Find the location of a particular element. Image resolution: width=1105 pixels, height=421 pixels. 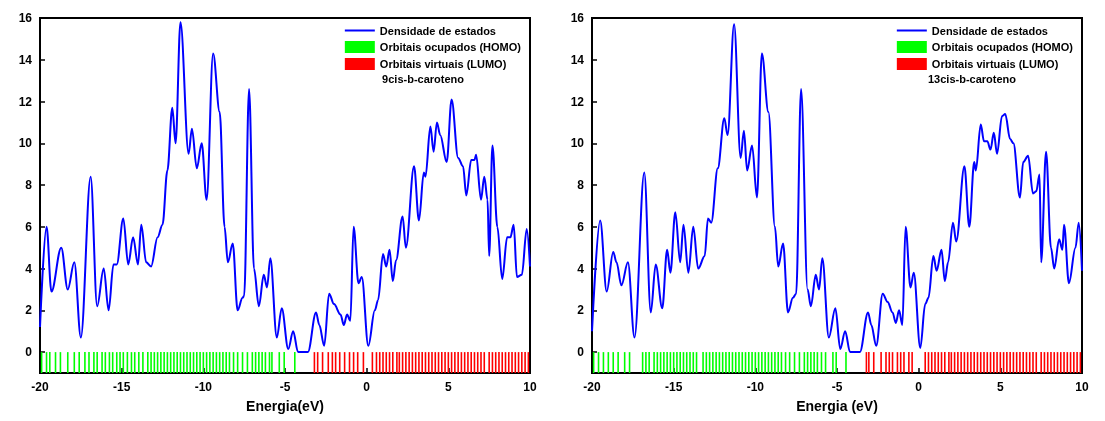

annotation: 13cis-b-caroteno is located at coordinates (972, 78).